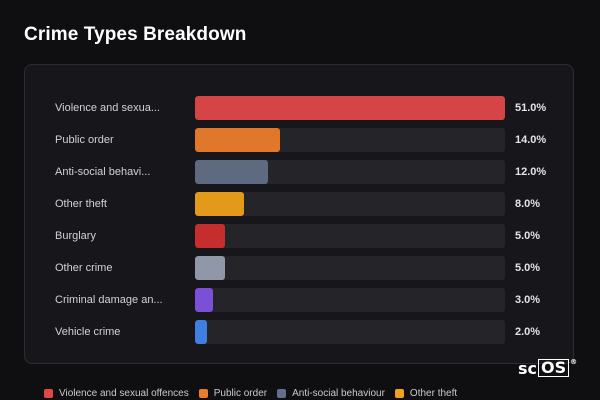 Image resolution: width=600 pixels, height=400 pixels. What do you see at coordinates (574, 362) in the screenshot?
I see `logo-registered-mark: ®` at bounding box center [574, 362].